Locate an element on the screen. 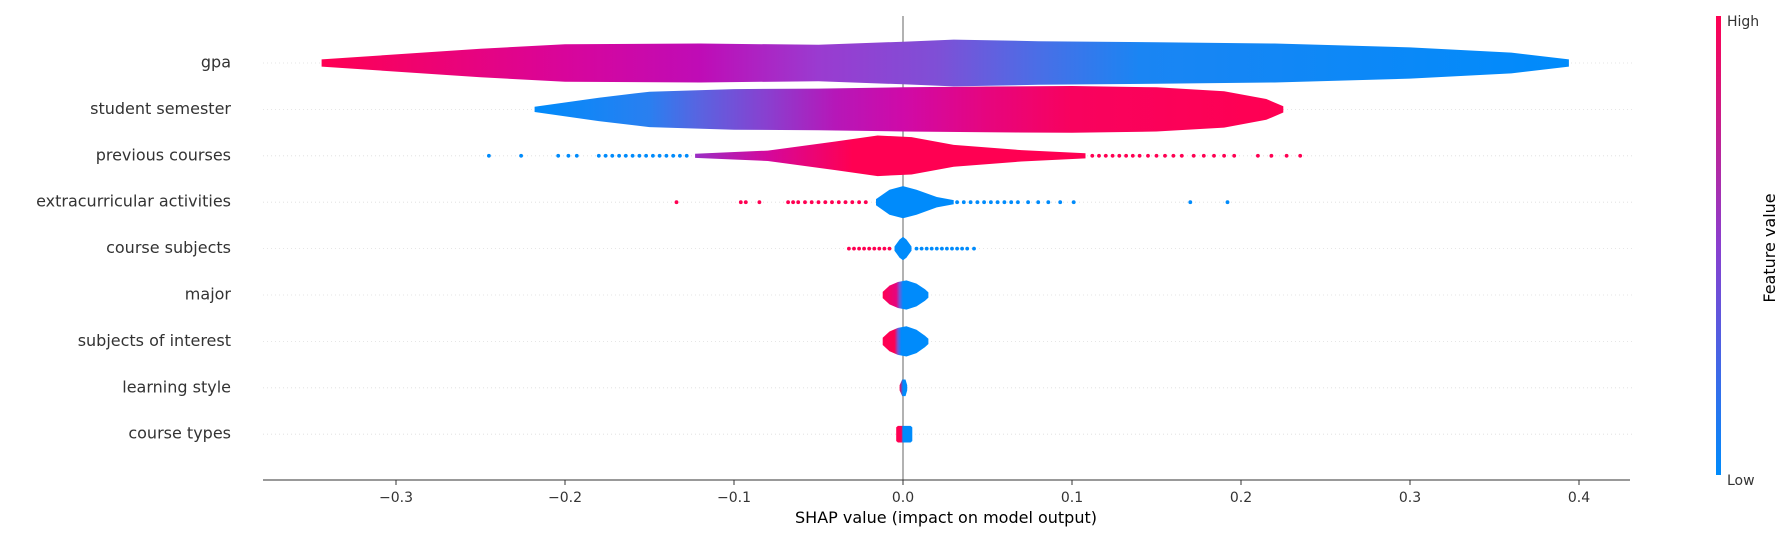 The height and width of the screenshot is (536, 1785). colorbar-low-label: Low is located at coordinates (1741, 481).